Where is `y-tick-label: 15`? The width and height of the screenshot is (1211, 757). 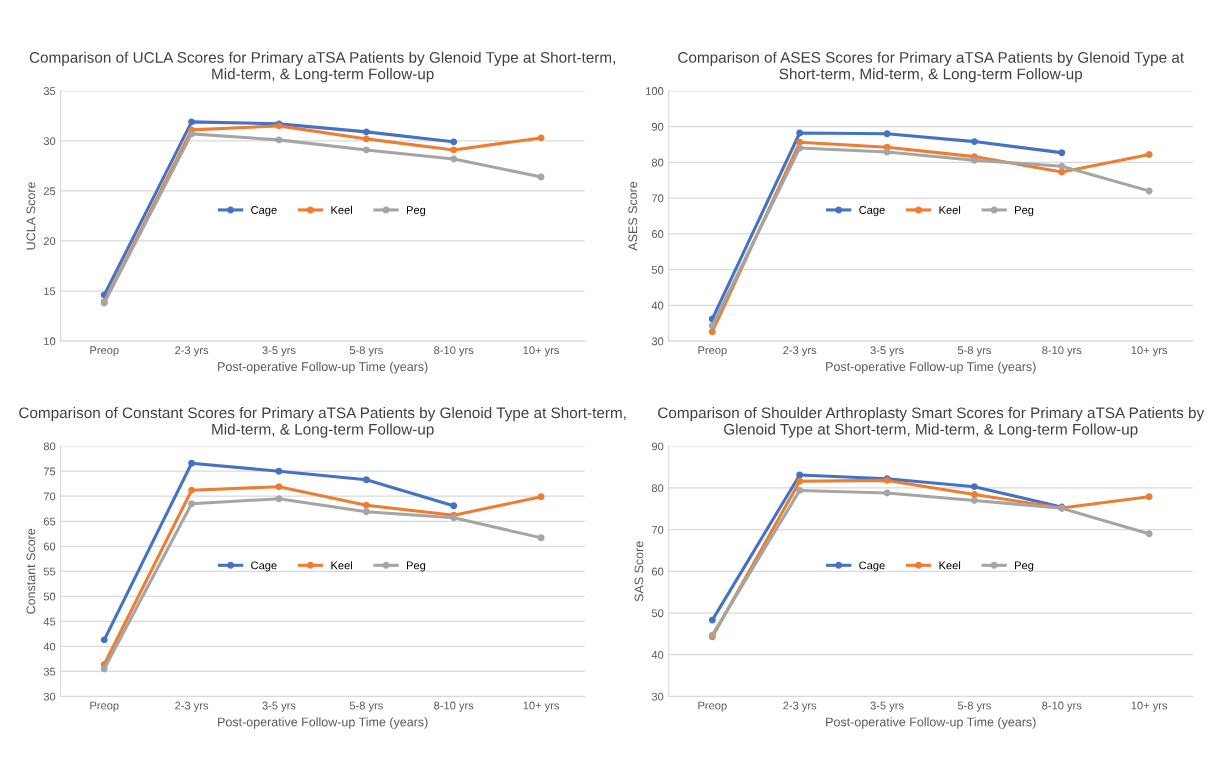
y-tick-label: 15 is located at coordinates (50, 291).